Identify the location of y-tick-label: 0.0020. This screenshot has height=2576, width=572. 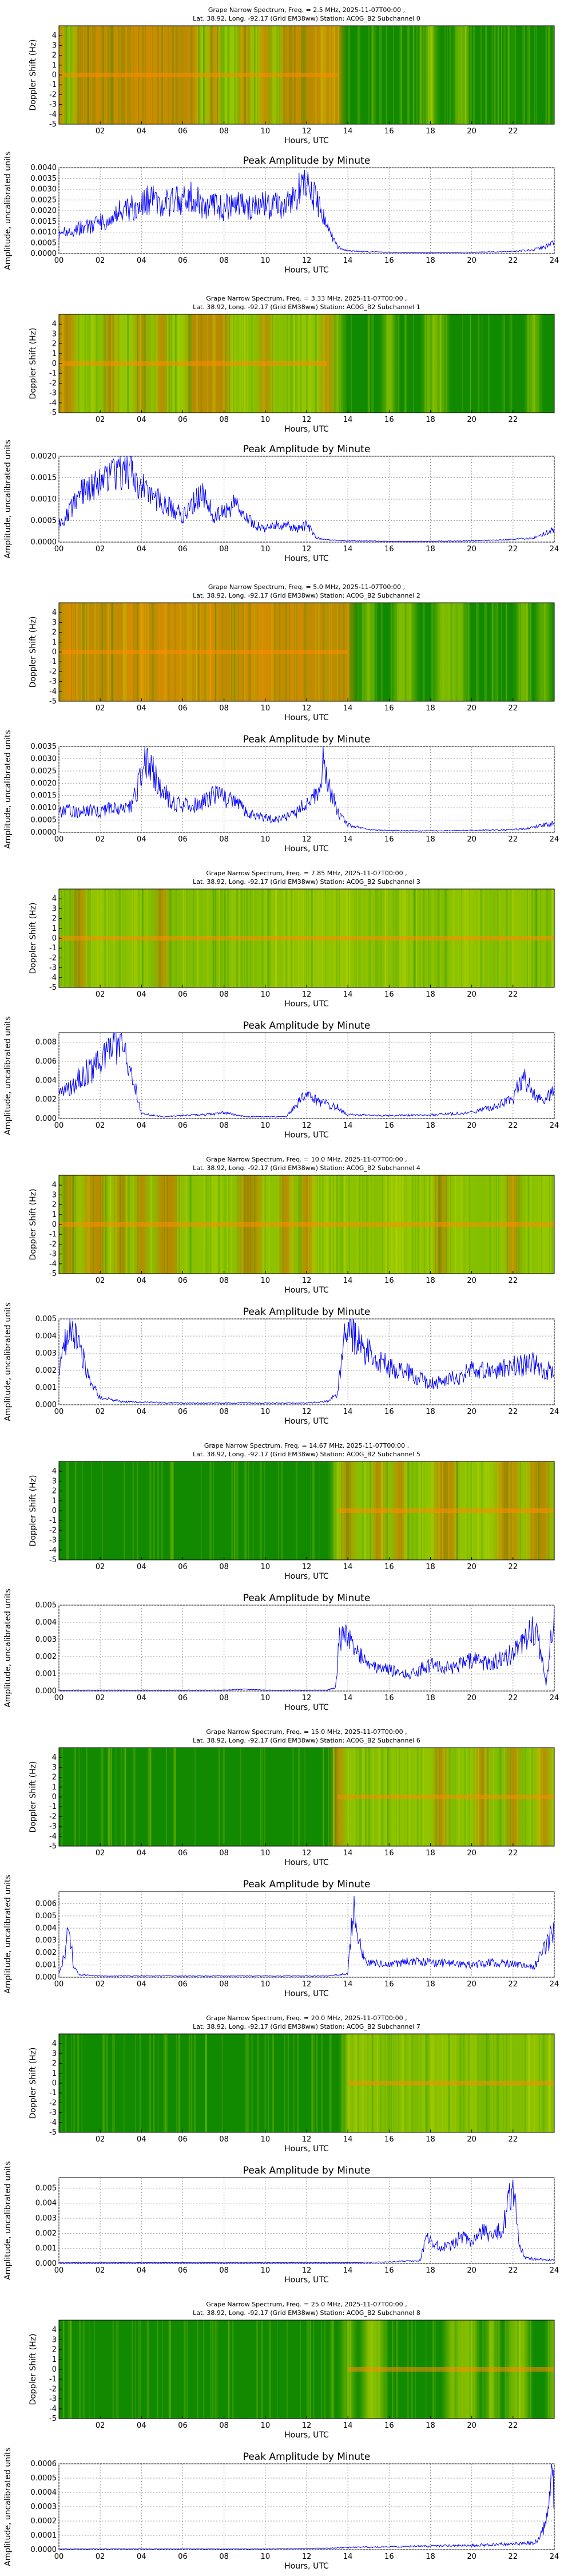
(44, 456).